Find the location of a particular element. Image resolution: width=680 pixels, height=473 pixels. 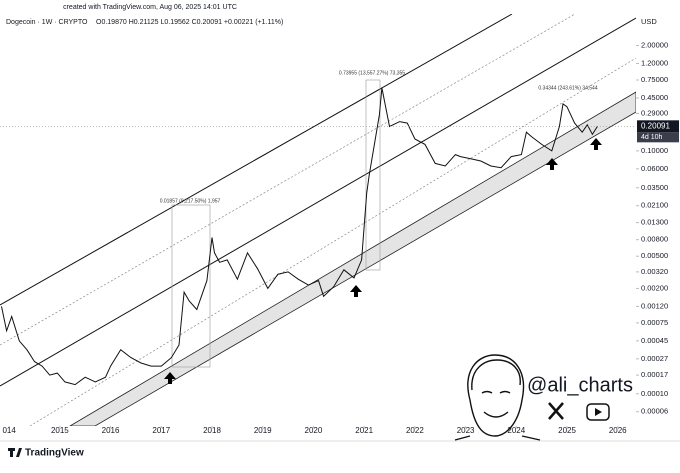

axis-unit: USD is located at coordinates (649, 21).